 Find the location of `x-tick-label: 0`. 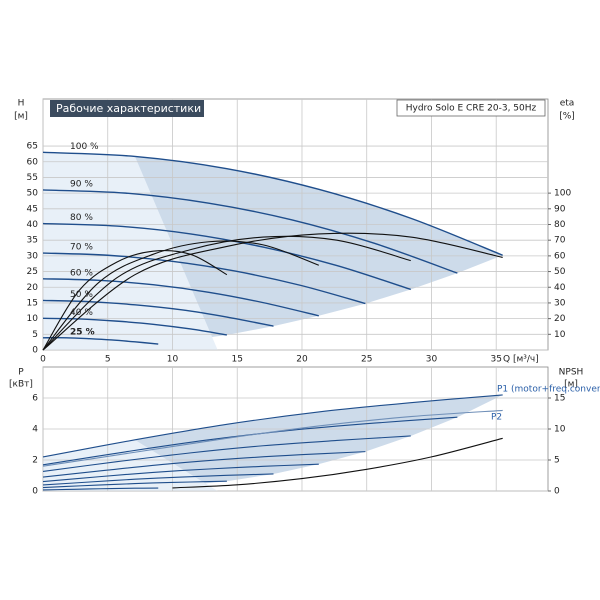

x-tick-label: 0 is located at coordinates (43, 360).